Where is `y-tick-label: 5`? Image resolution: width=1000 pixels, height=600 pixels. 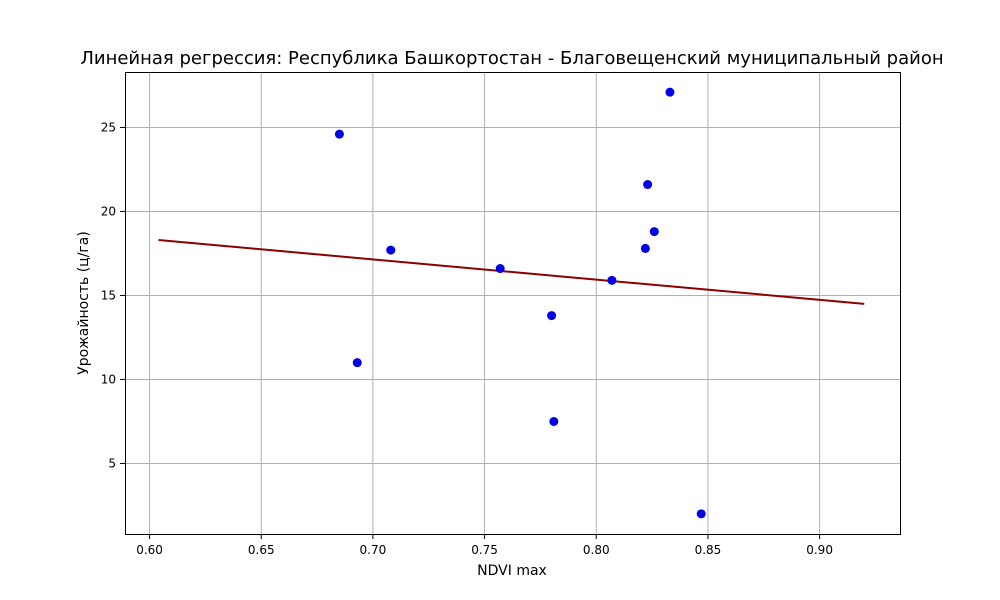 y-tick-label: 5 is located at coordinates (112, 463).